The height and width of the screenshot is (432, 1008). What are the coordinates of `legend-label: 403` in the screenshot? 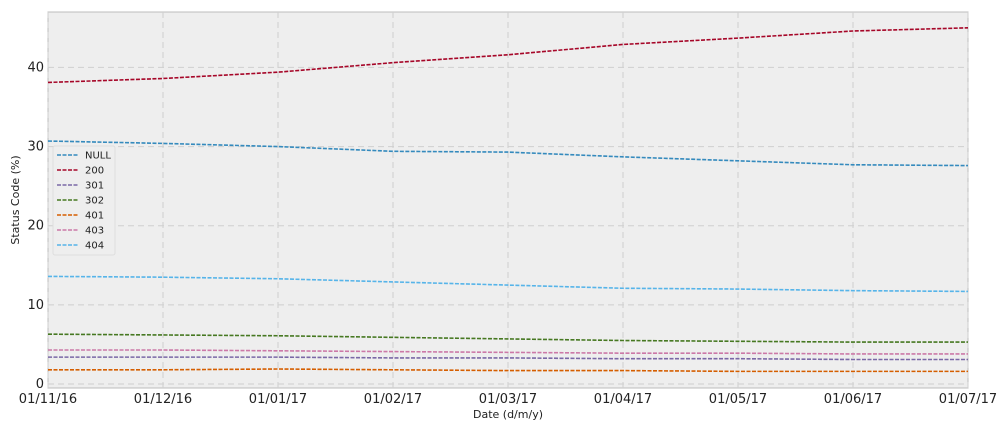 It's located at (94, 231).